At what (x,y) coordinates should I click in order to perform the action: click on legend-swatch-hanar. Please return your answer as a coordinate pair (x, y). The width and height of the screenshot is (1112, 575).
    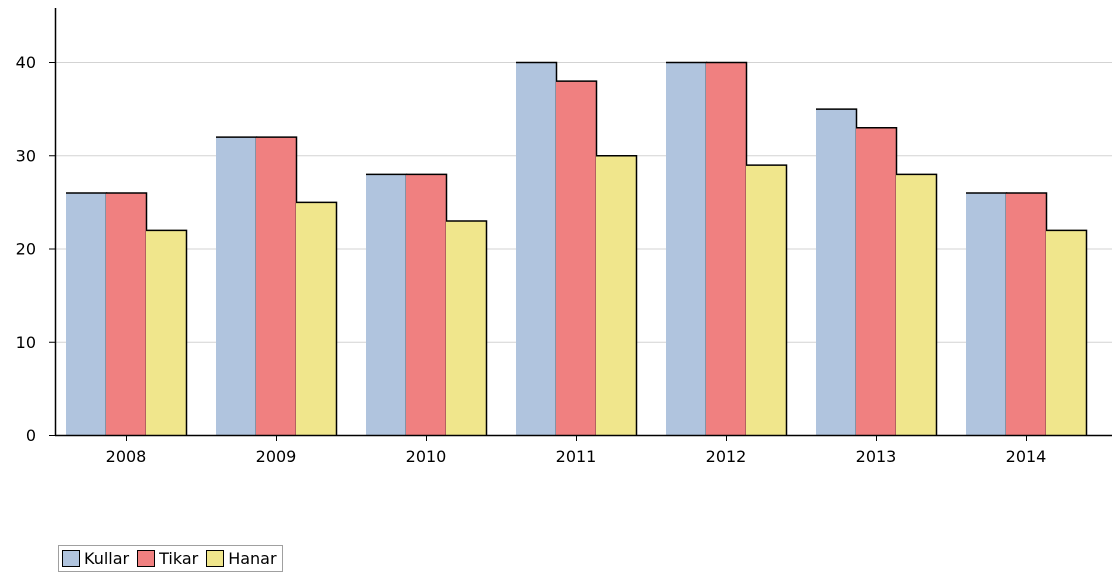
    Looking at the image, I should click on (215, 558).